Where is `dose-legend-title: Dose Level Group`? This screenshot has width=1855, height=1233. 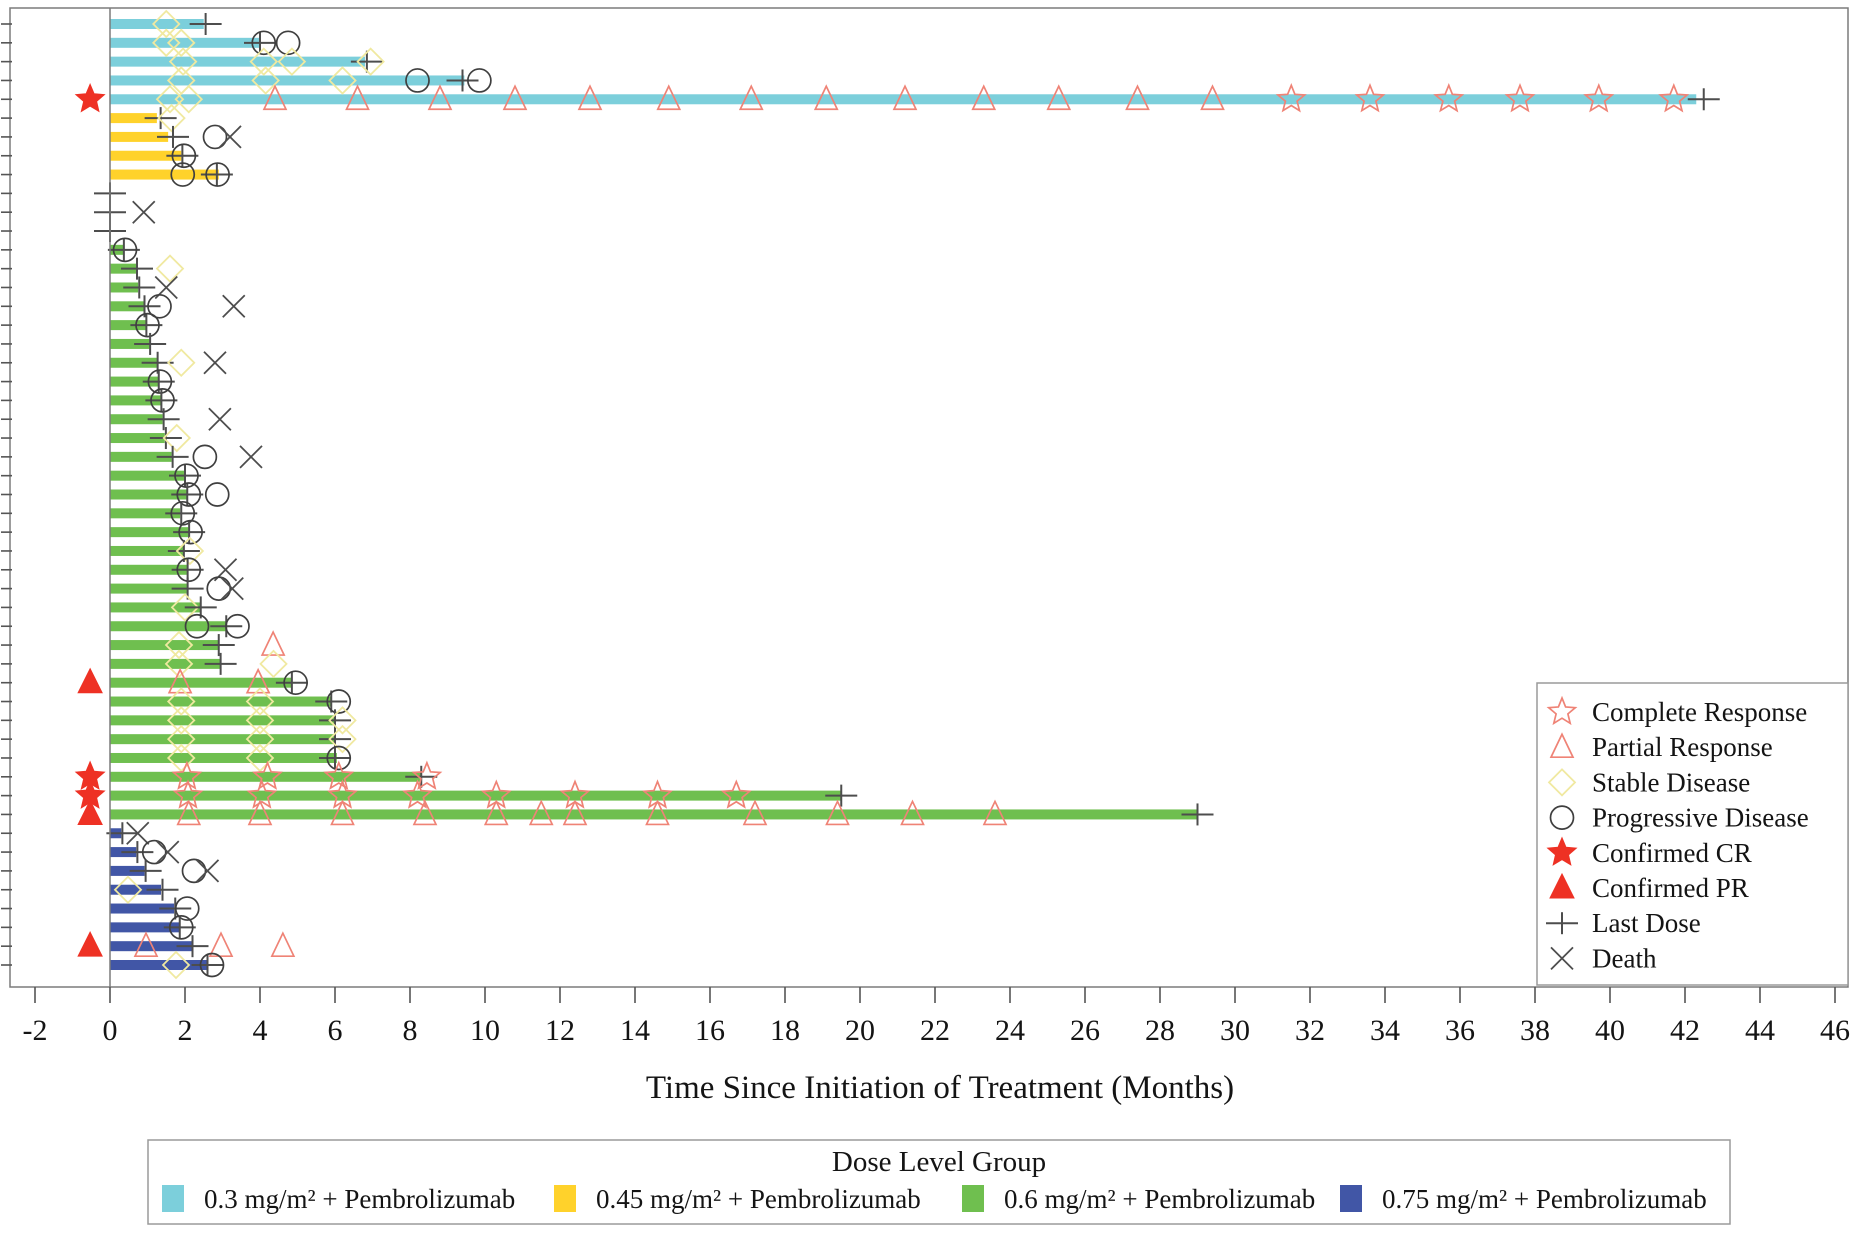
dose-legend-title: Dose Level Group is located at coordinates (939, 1162).